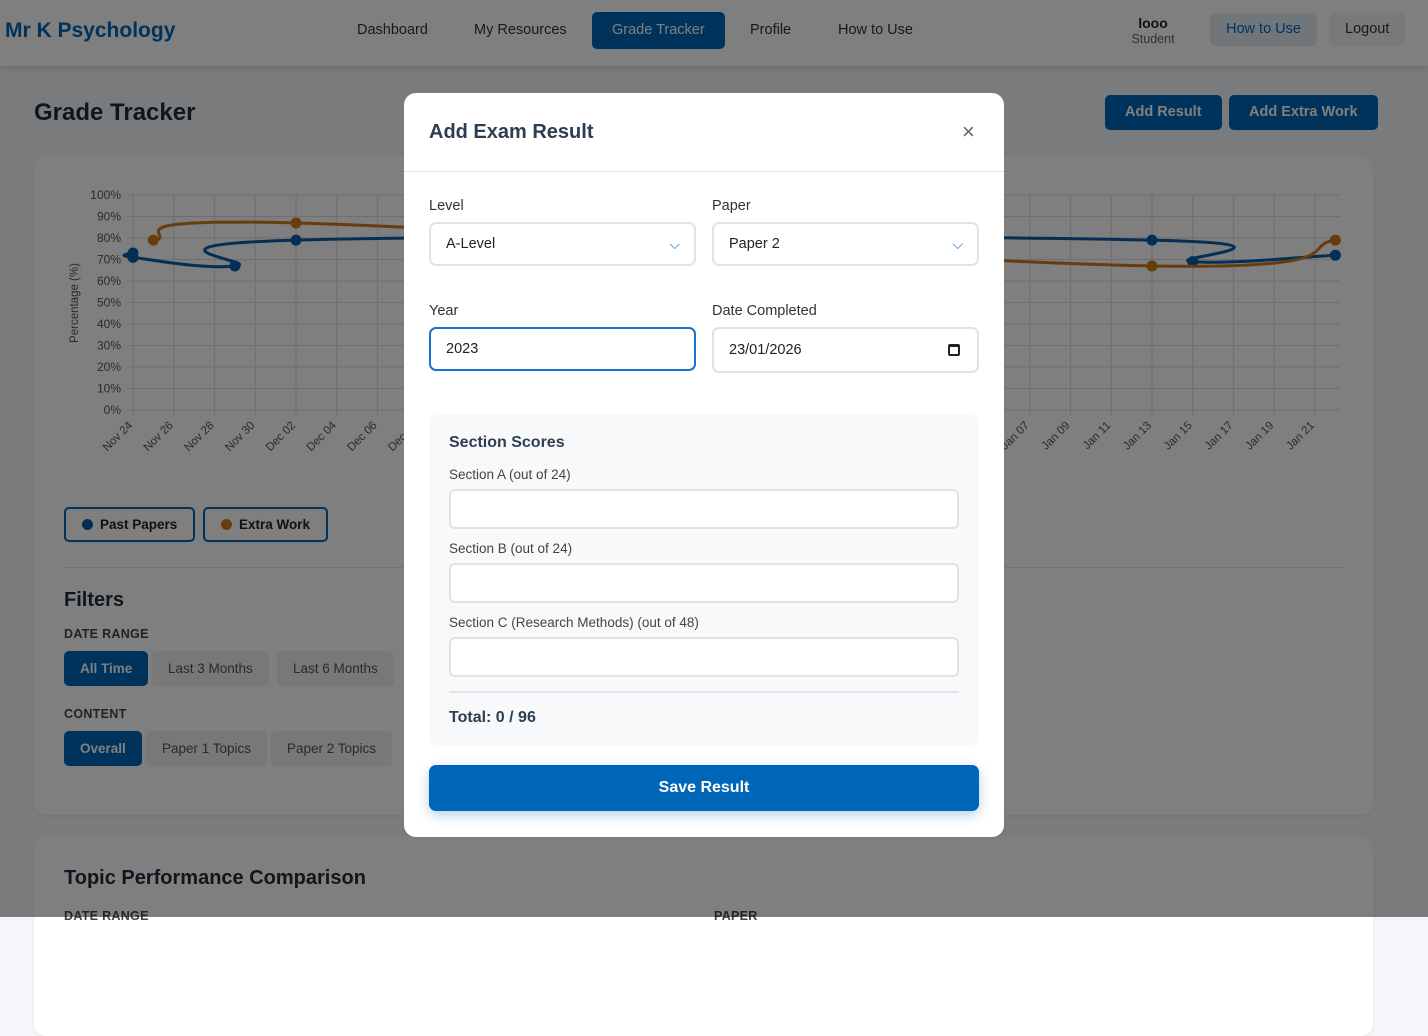  I want to click on section-b-input, so click(704, 583).